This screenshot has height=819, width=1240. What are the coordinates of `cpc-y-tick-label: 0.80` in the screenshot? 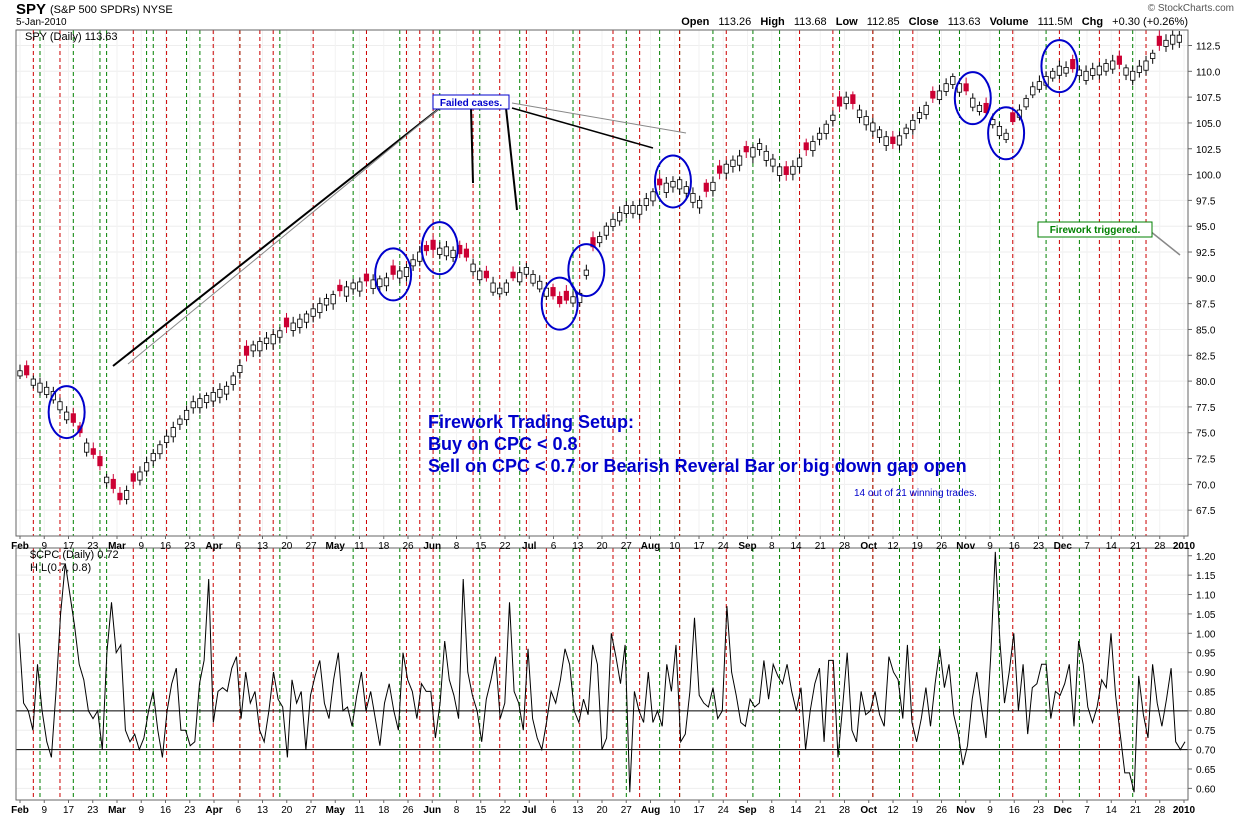 It's located at (1206, 712).